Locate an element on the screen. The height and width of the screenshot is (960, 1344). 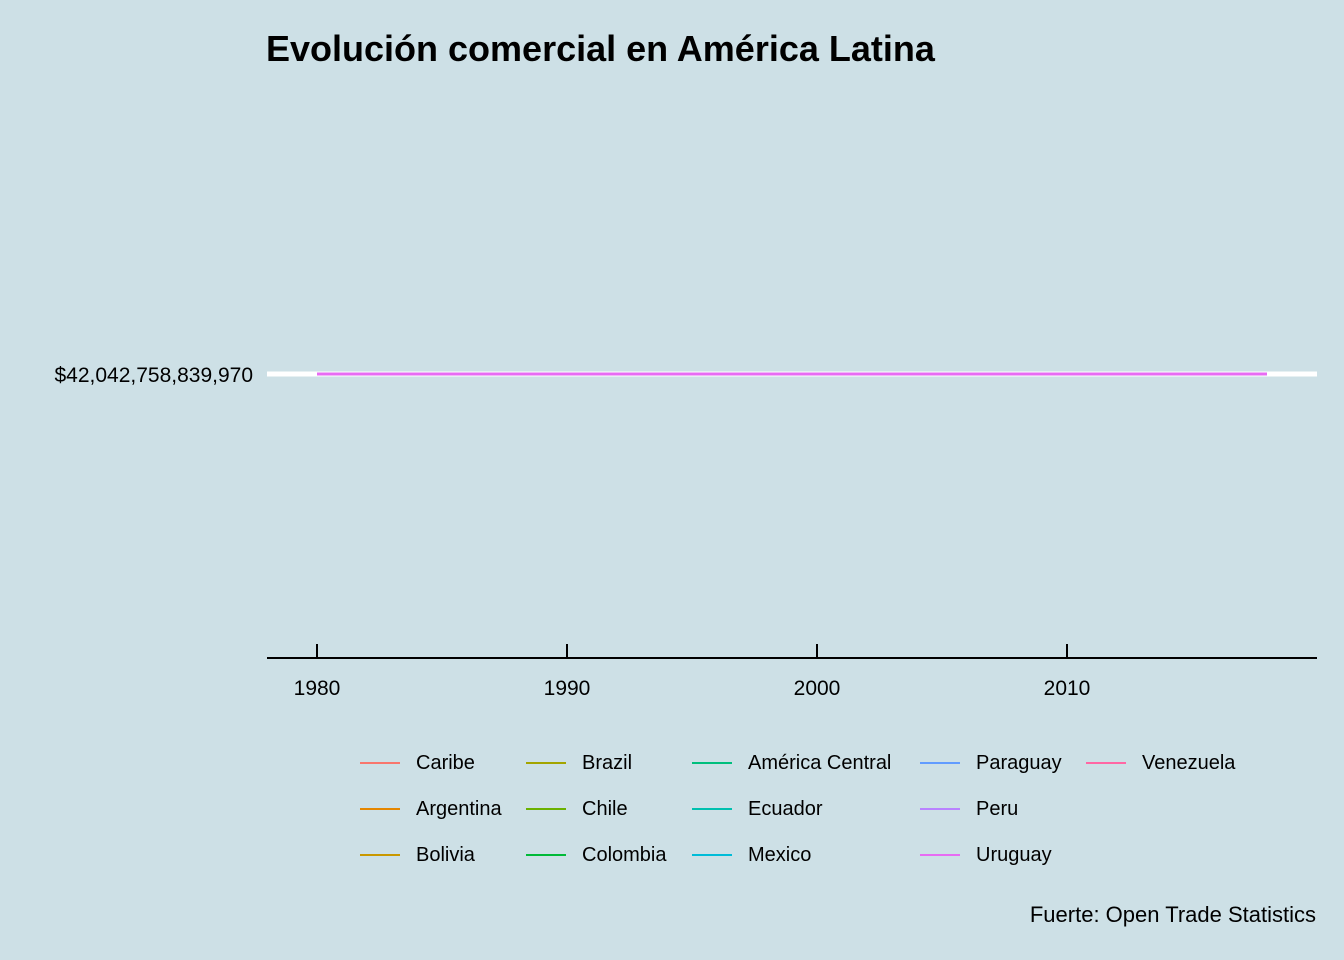
legend-item: Paraguay is located at coordinates (995, 763).